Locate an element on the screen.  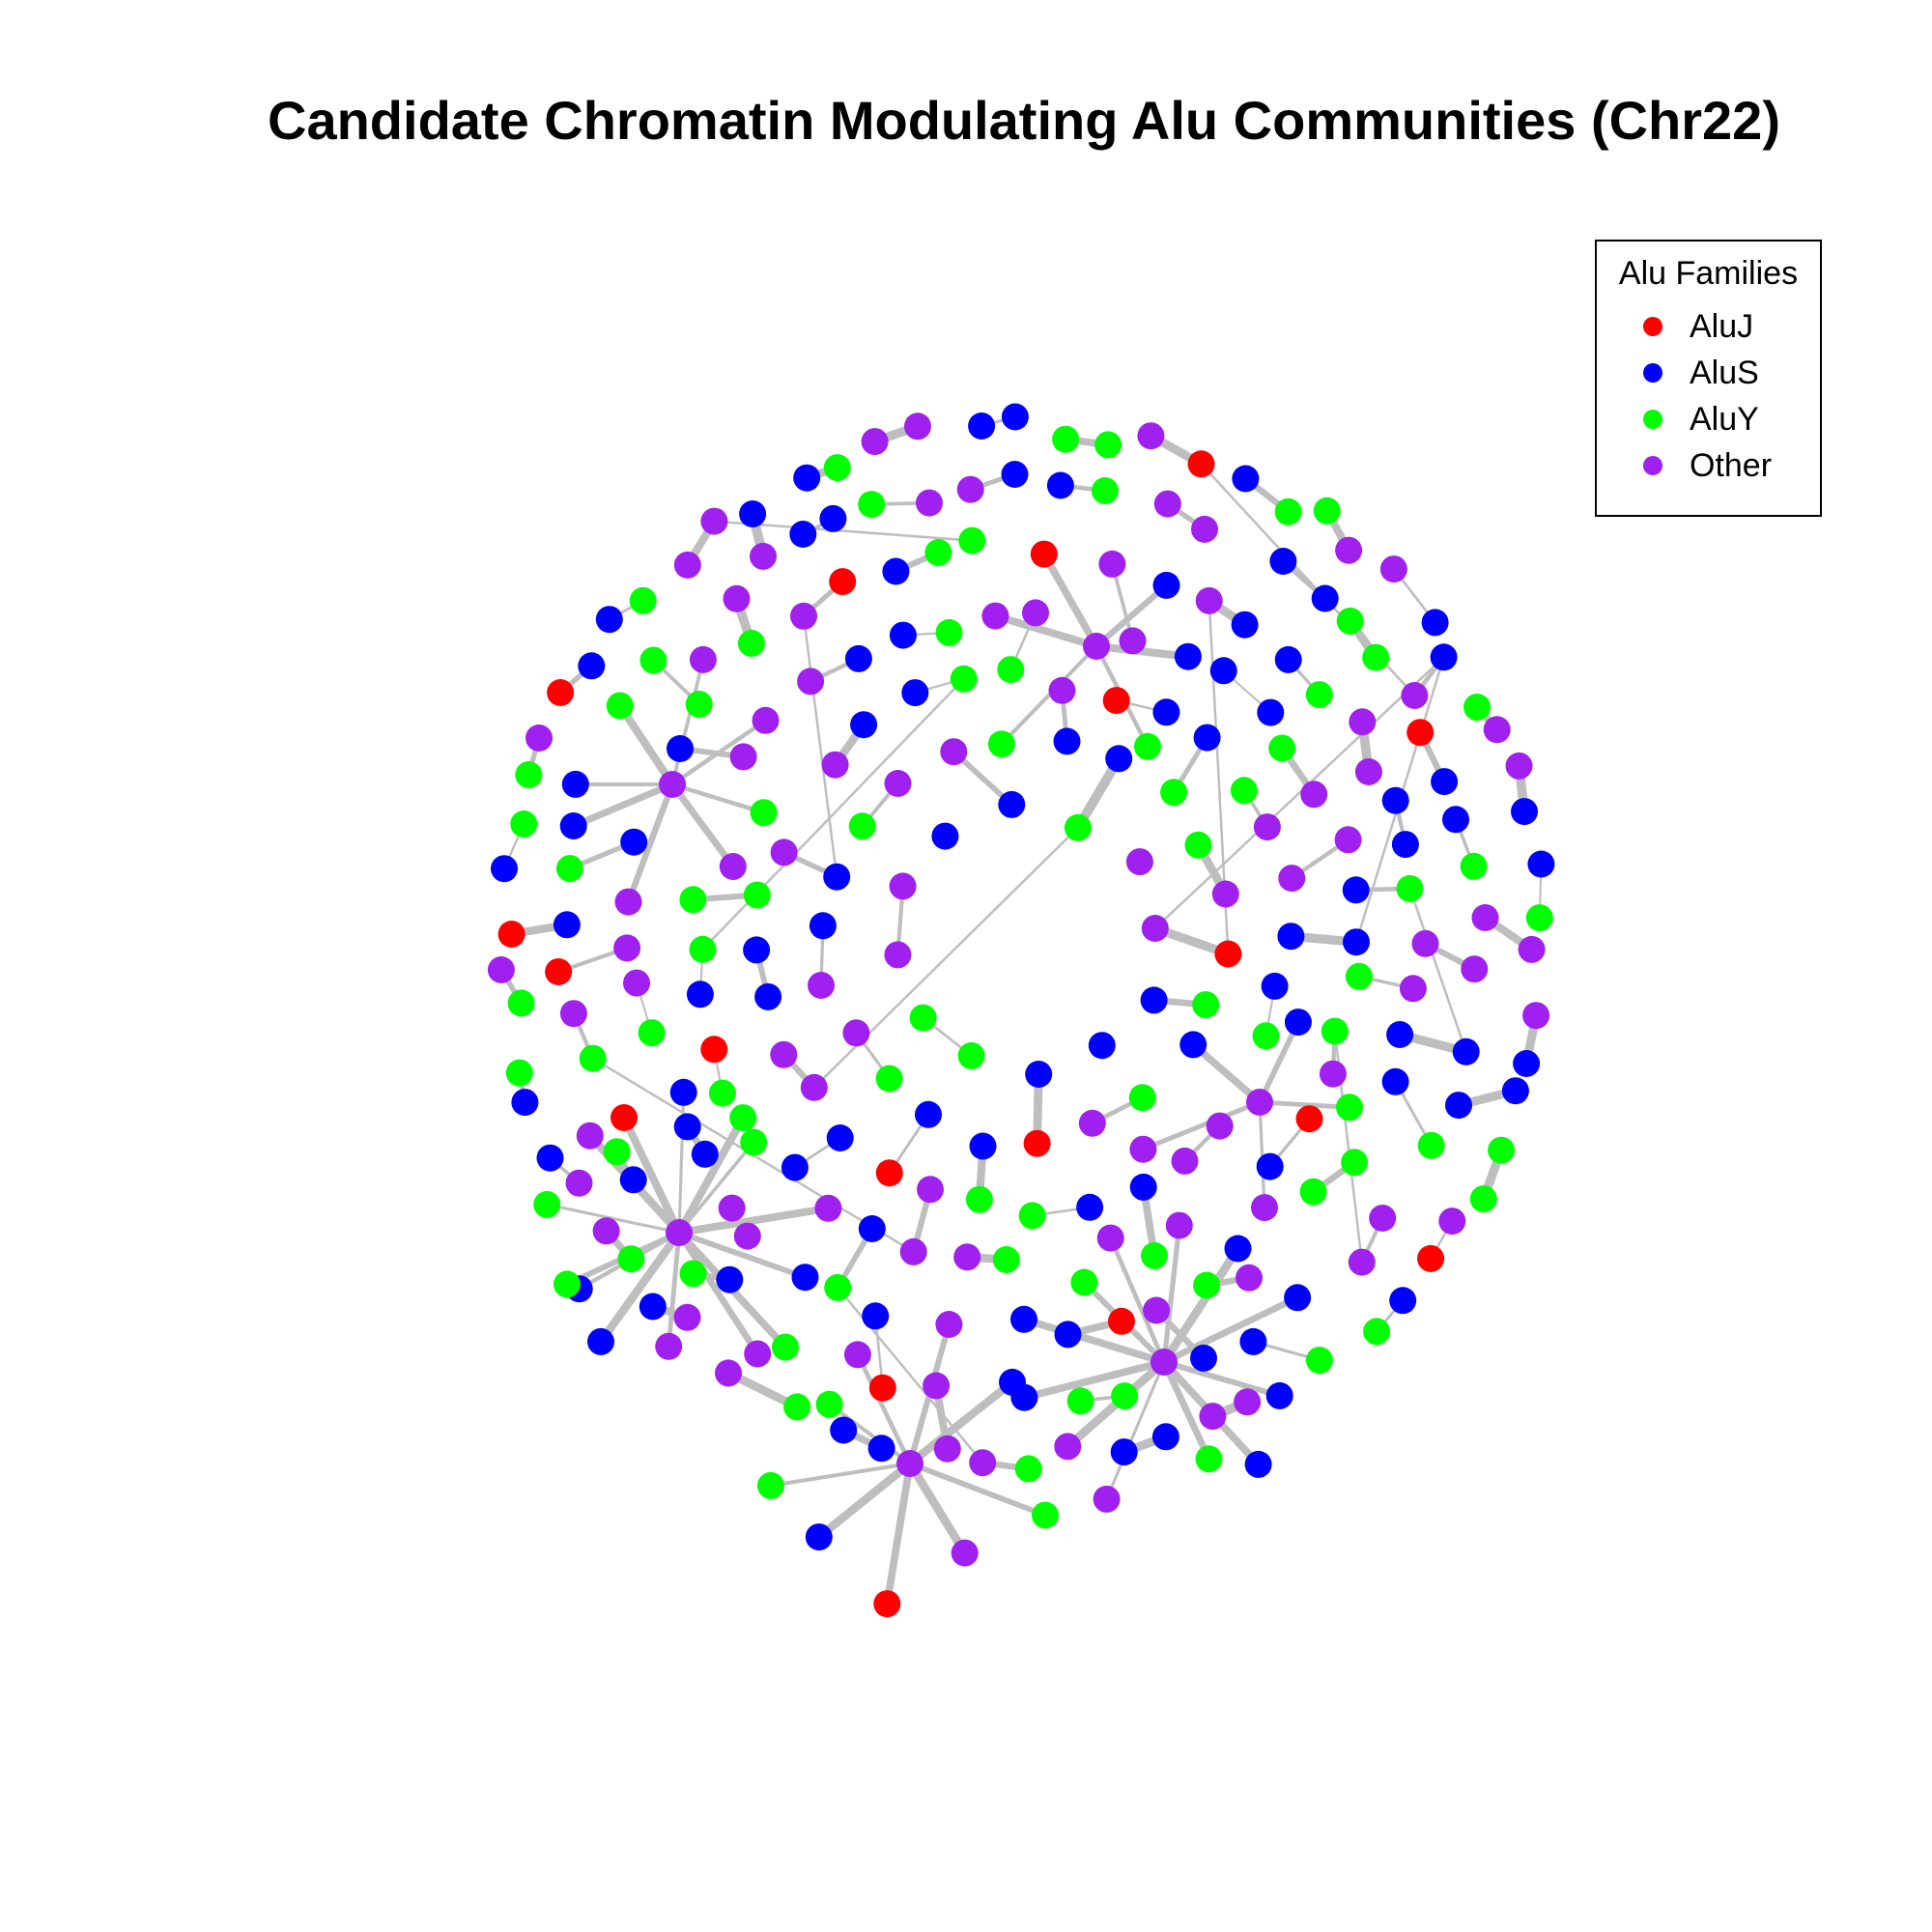
legend-label-alus: AluS is located at coordinates (1724, 373).